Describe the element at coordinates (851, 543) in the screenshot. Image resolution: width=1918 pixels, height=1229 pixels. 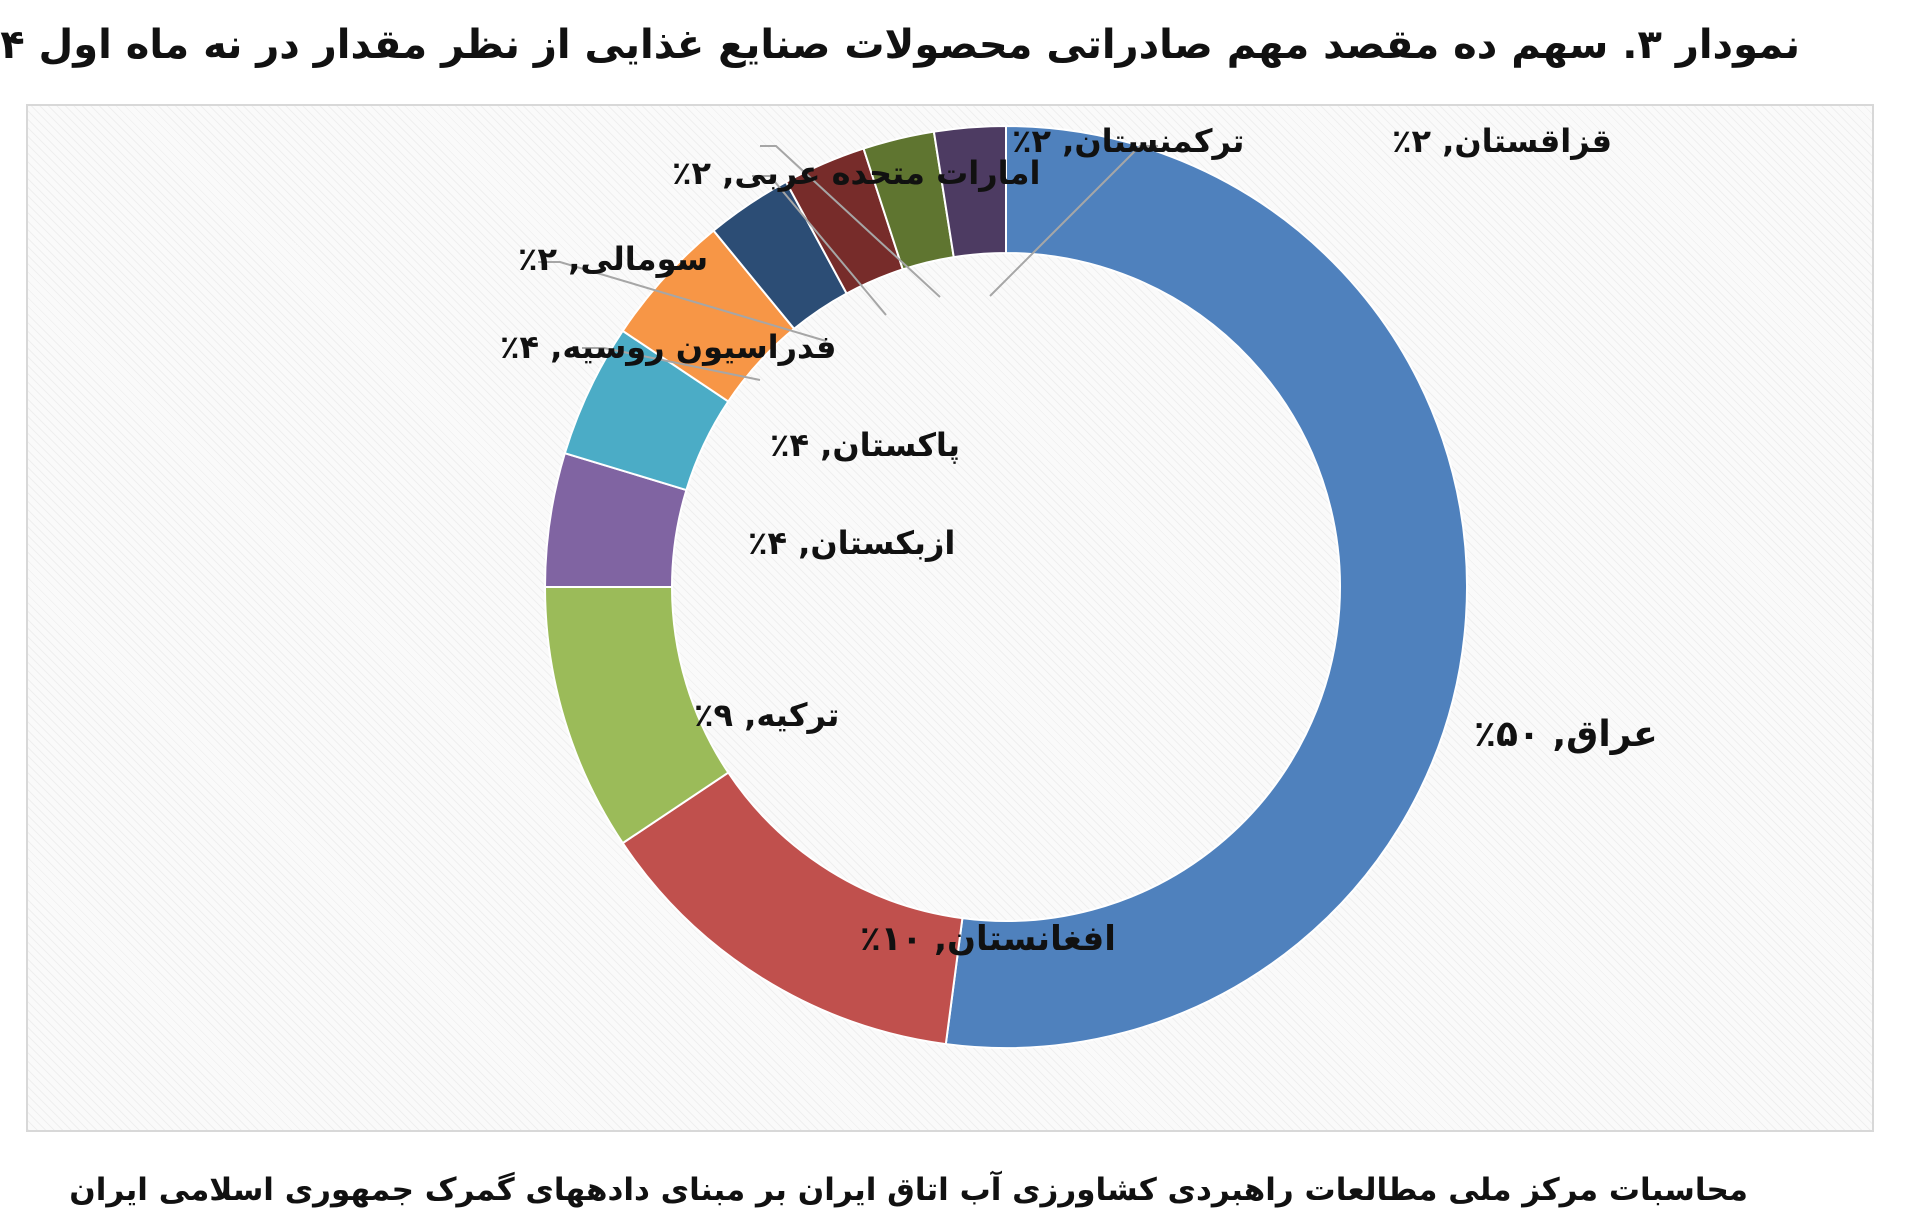
I see `data-label-4: ازبکستان, ۴٪` at that location.